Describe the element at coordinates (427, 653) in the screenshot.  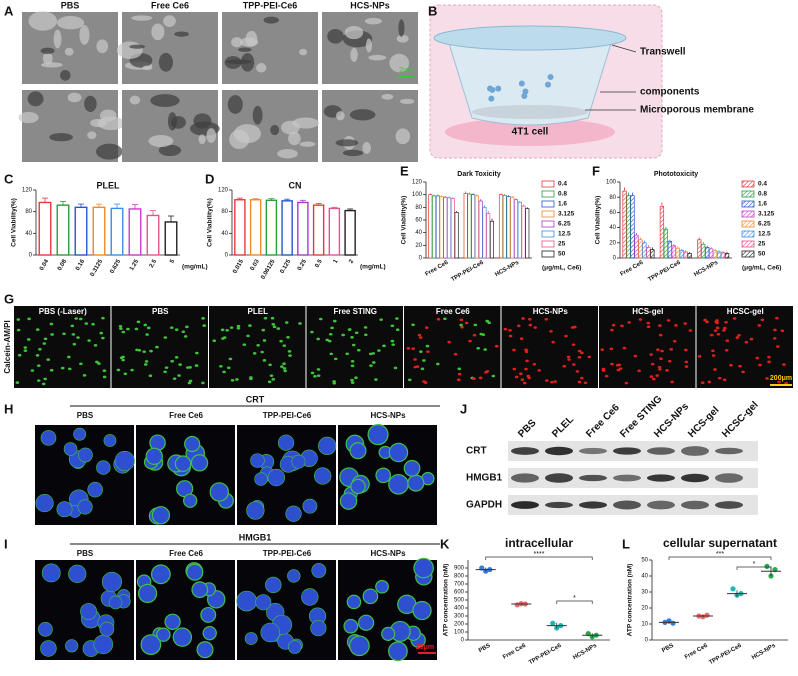
I see `scale-bar` at that location.